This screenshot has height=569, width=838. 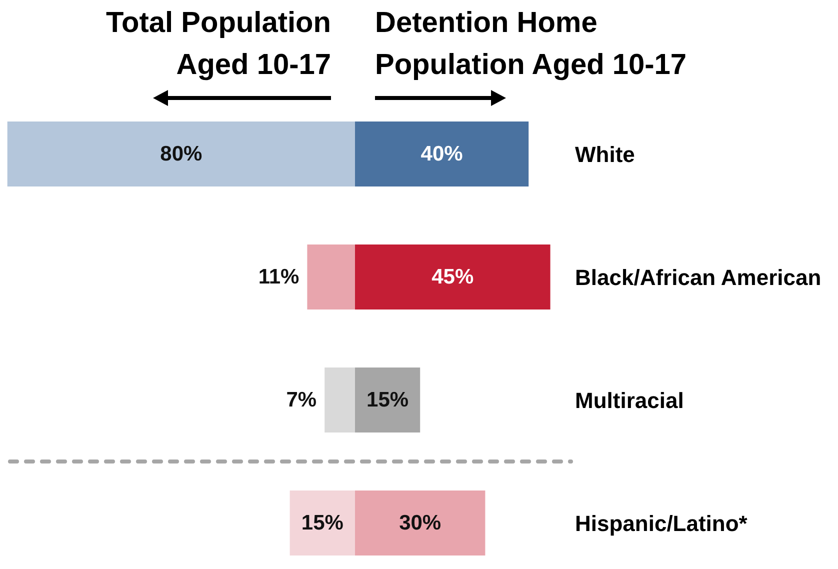 What do you see at coordinates (442, 154) in the screenshot?
I see `data-label: 40%` at bounding box center [442, 154].